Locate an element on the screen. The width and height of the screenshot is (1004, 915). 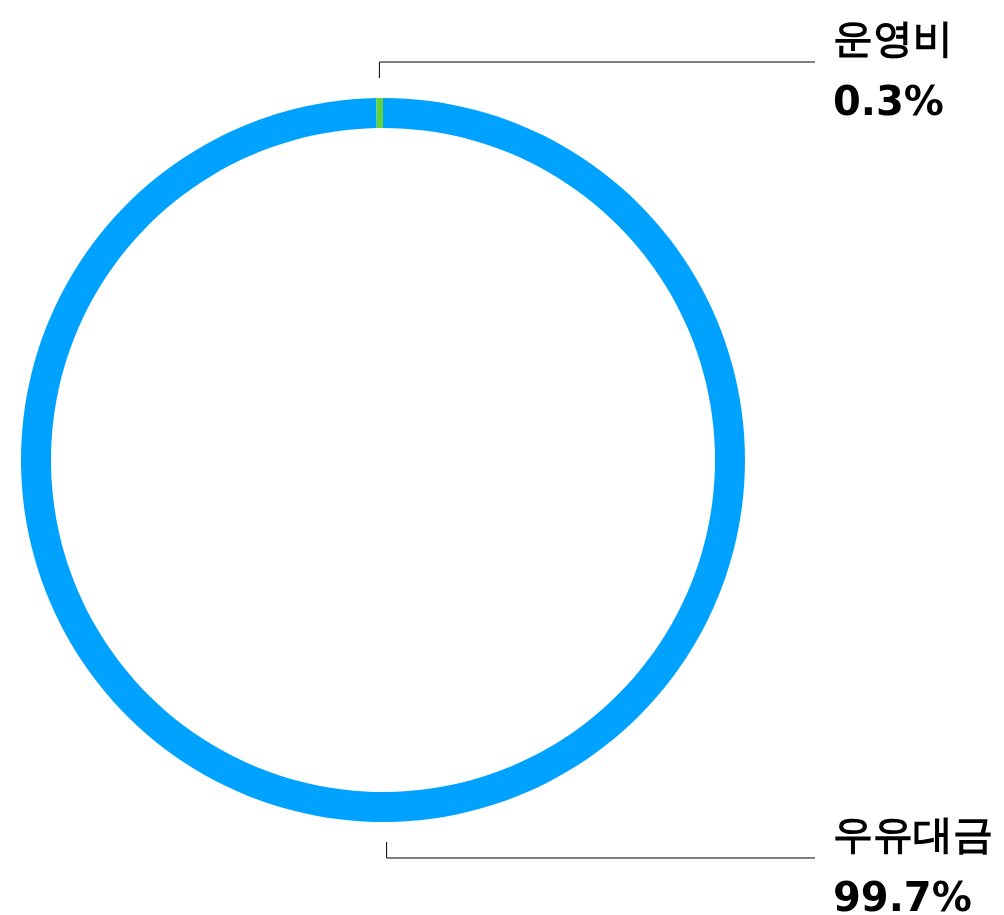
data-label: 99.7% is located at coordinates (902, 894).